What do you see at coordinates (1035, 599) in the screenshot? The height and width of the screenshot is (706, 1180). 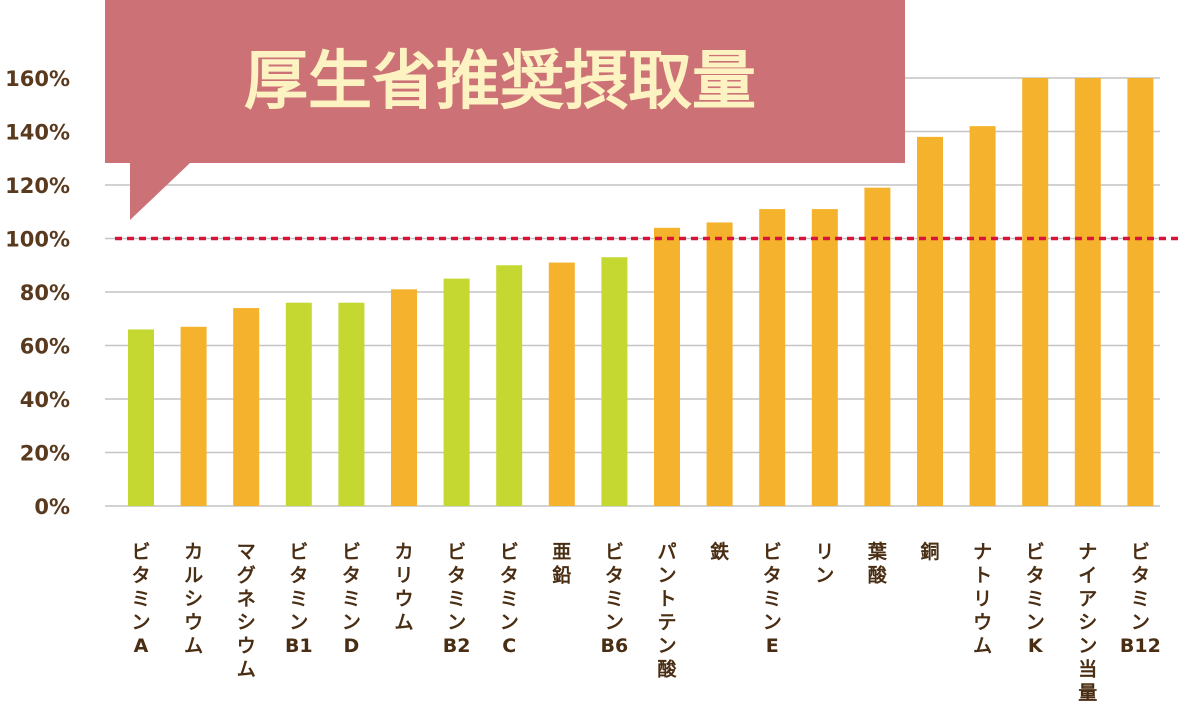 I see `x-tick-label: ビタミン K` at bounding box center [1035, 599].